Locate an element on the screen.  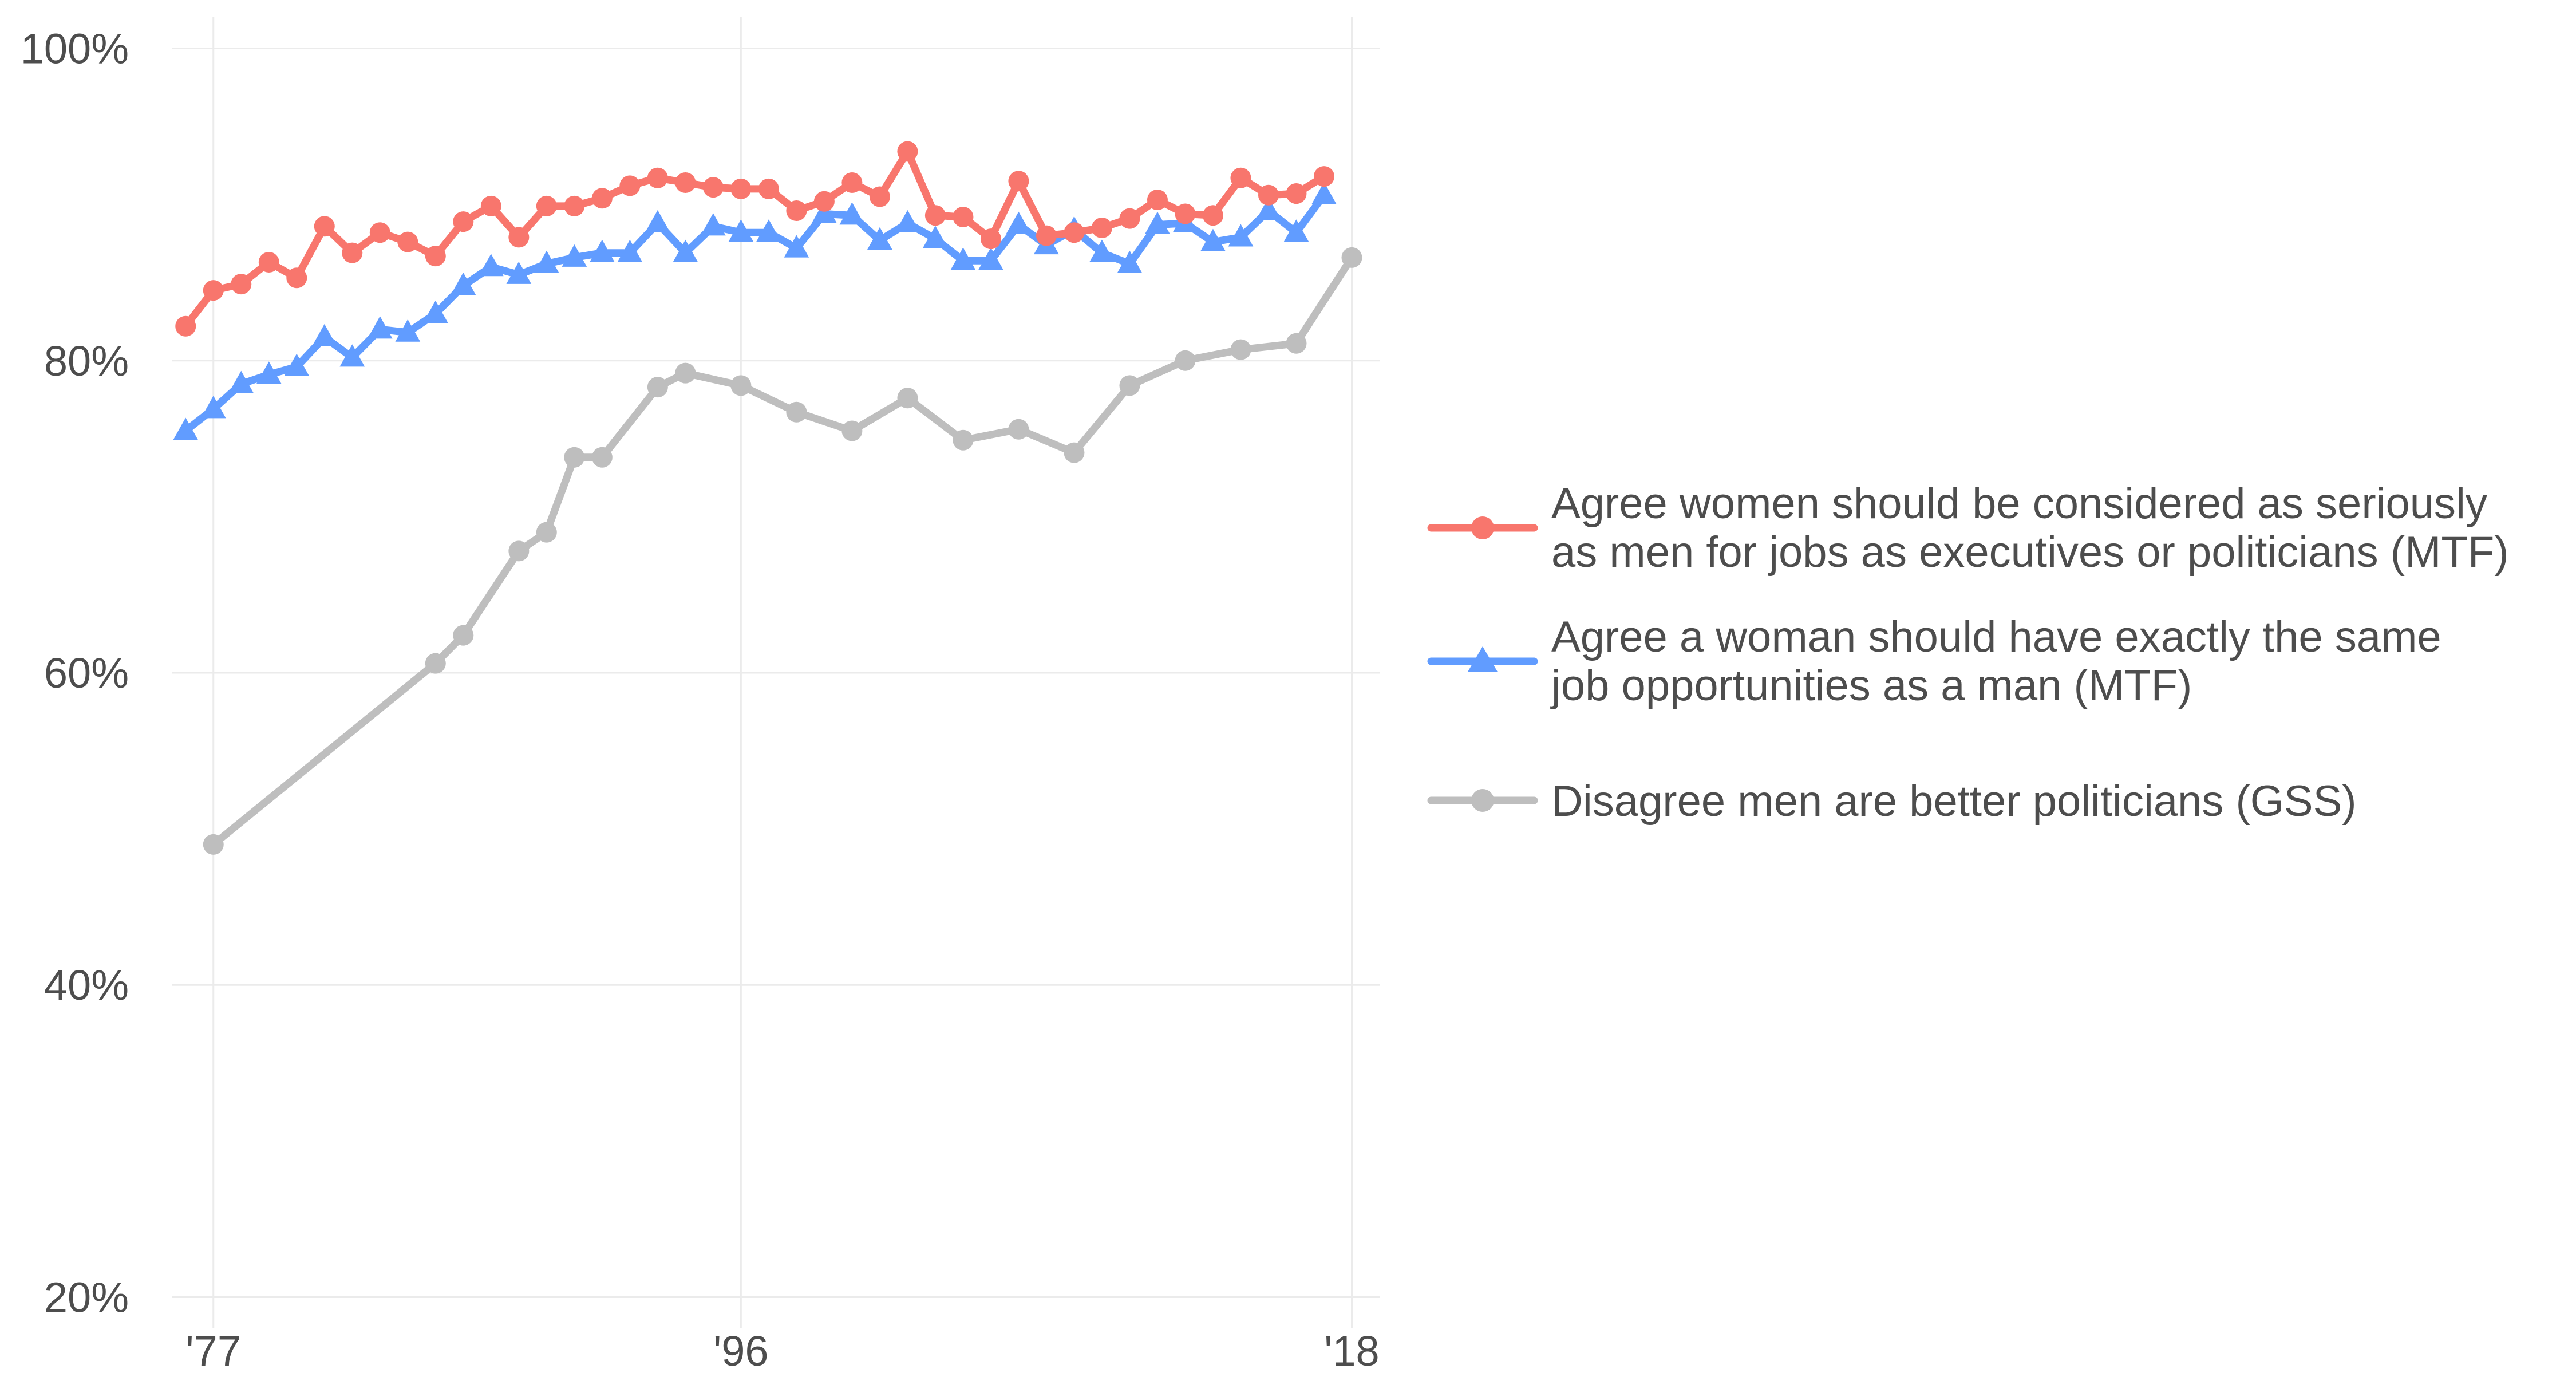
y-tick-label: 60% is located at coordinates (86, 673).